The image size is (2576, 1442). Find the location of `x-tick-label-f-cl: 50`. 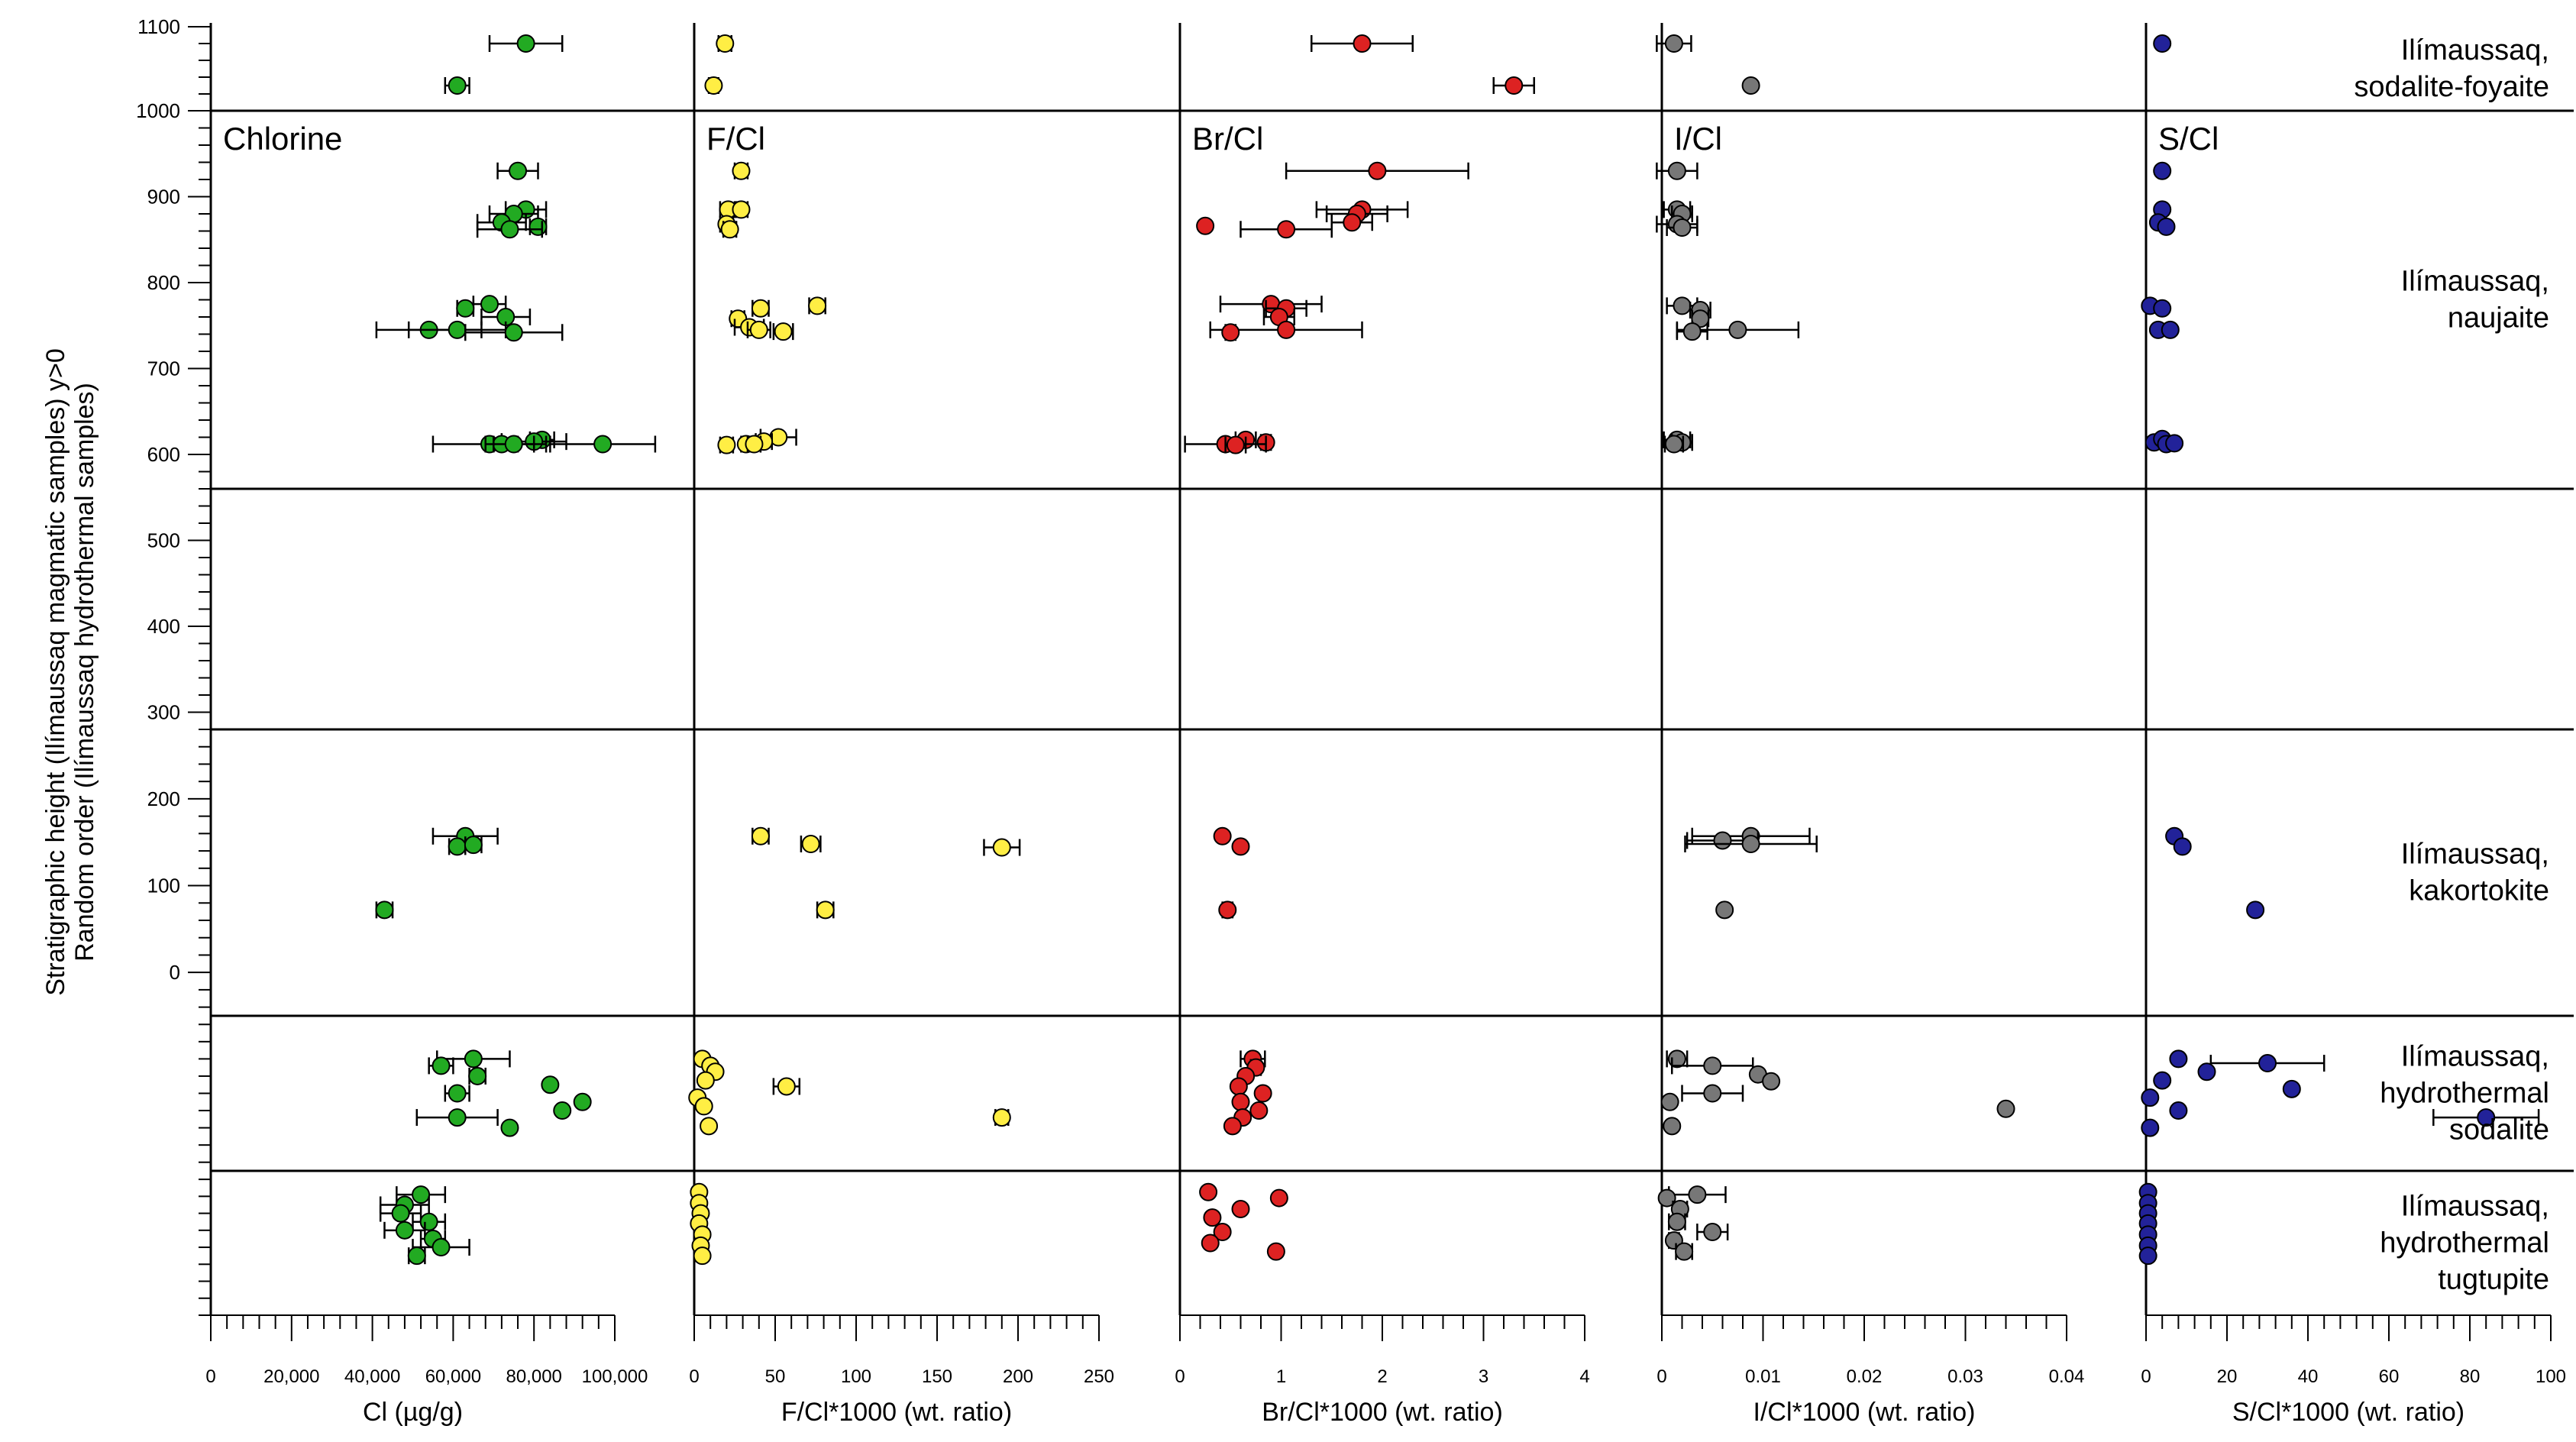

x-tick-label-f-cl: 50 is located at coordinates (775, 1377).